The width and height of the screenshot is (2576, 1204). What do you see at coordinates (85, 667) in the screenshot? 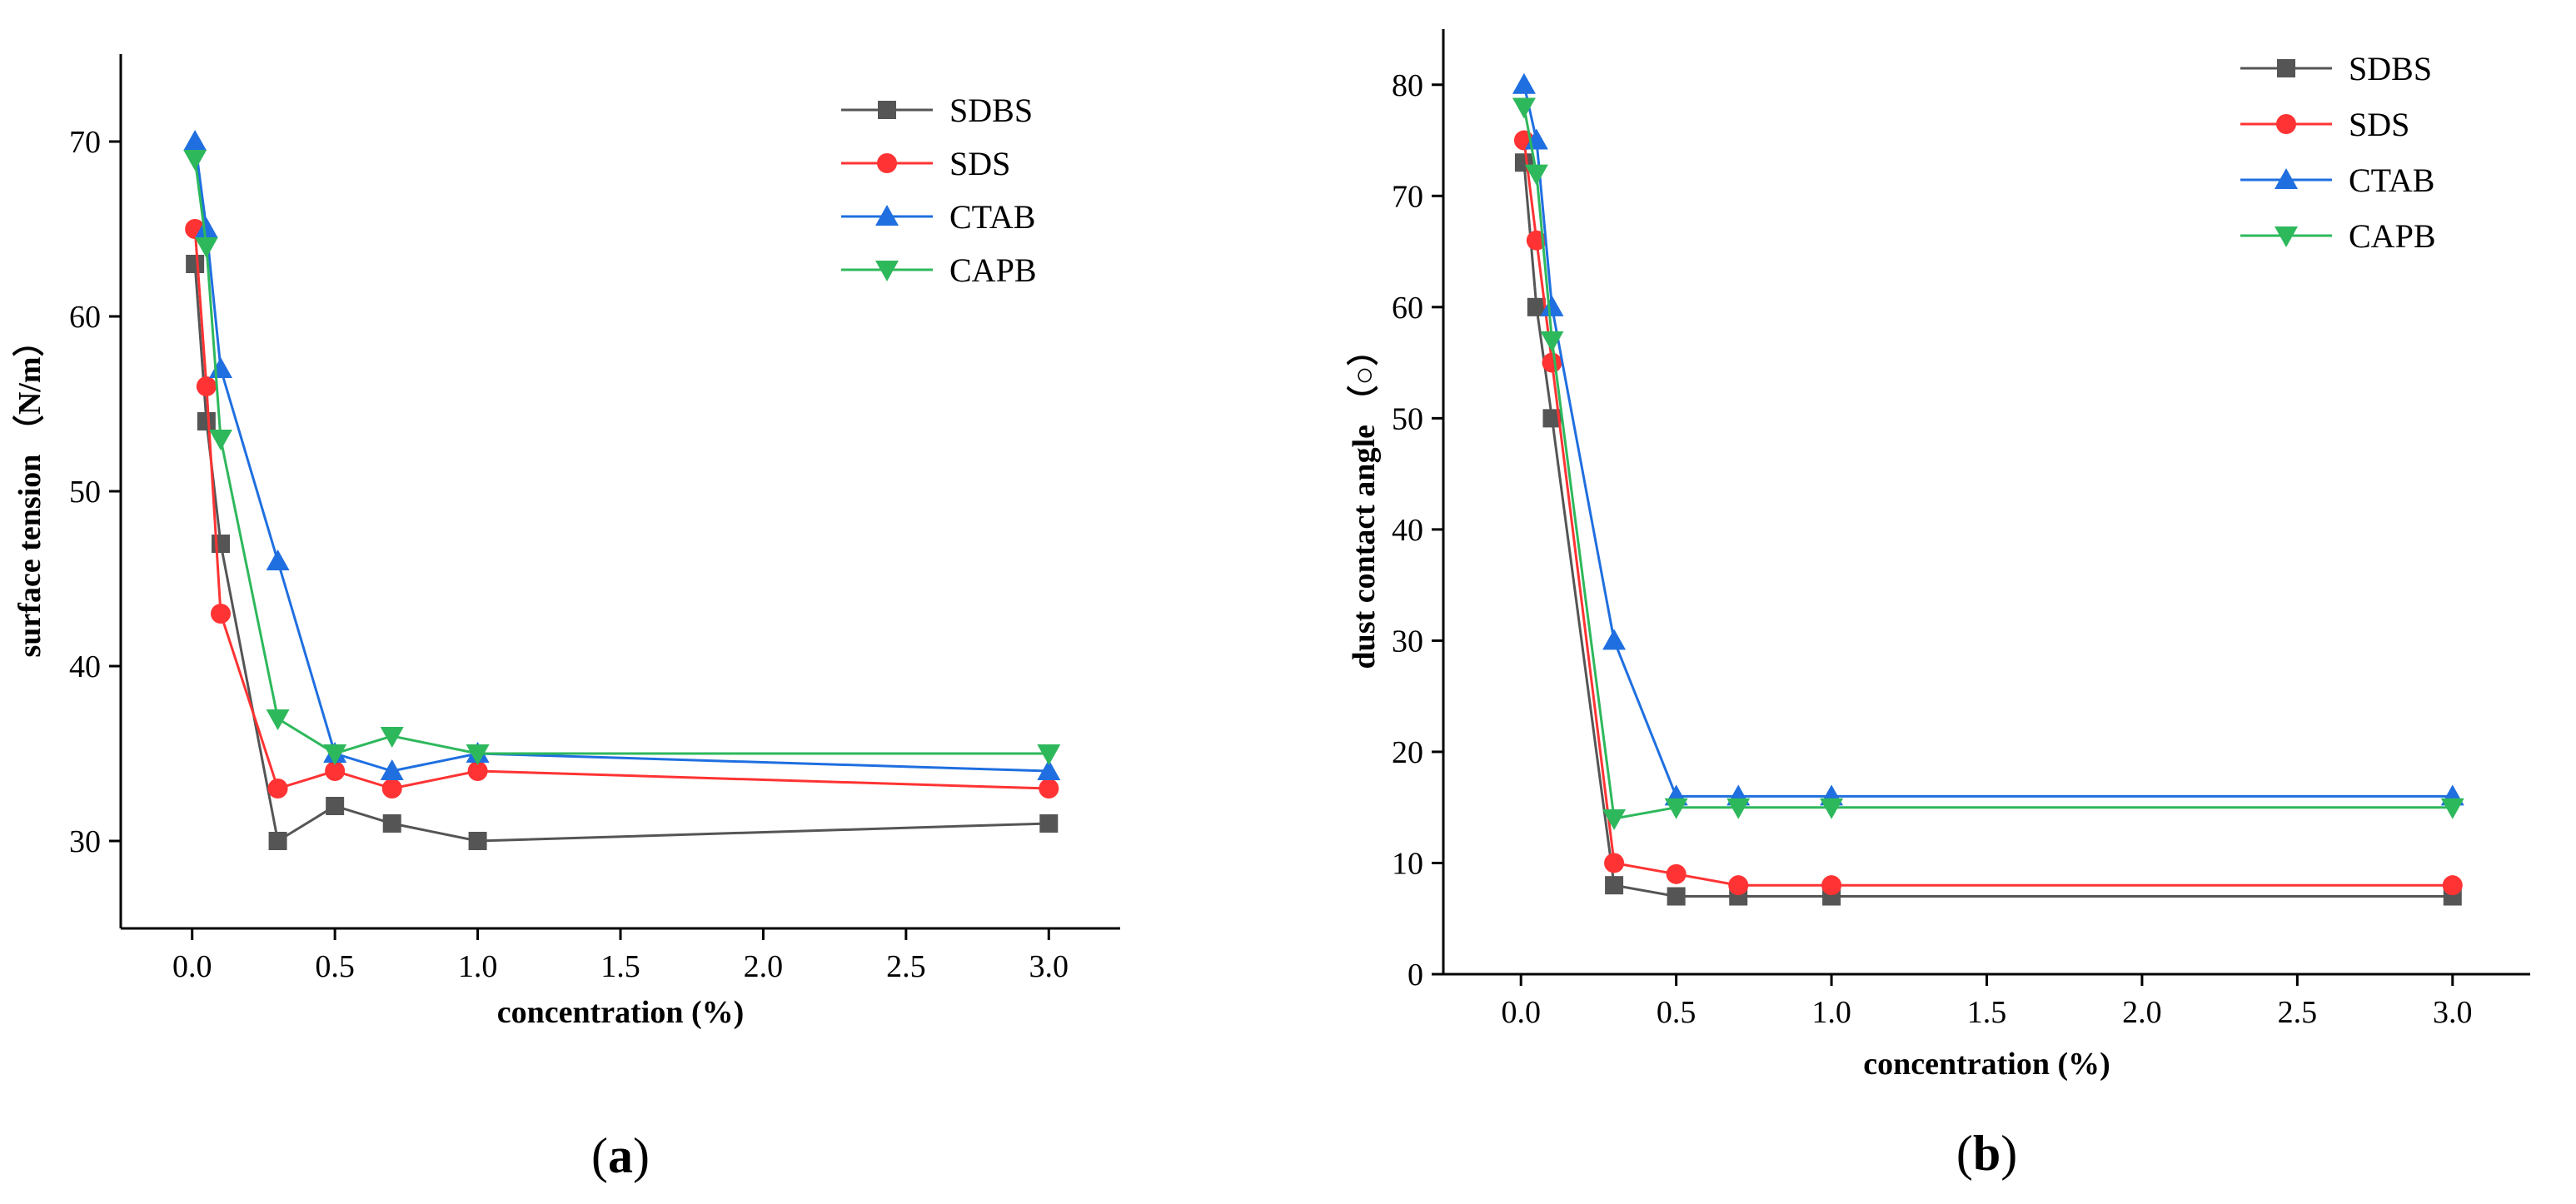
I see `y-tick-label: 40` at bounding box center [85, 667].